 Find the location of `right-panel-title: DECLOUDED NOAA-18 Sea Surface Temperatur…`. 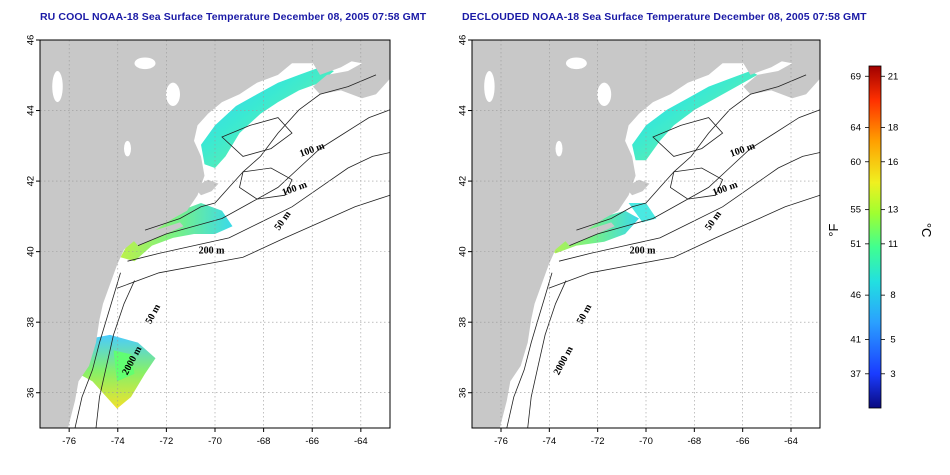

right-panel-title: DECLOUDED NOAA-18 Sea Surface Temperatur… is located at coordinates (664, 17).